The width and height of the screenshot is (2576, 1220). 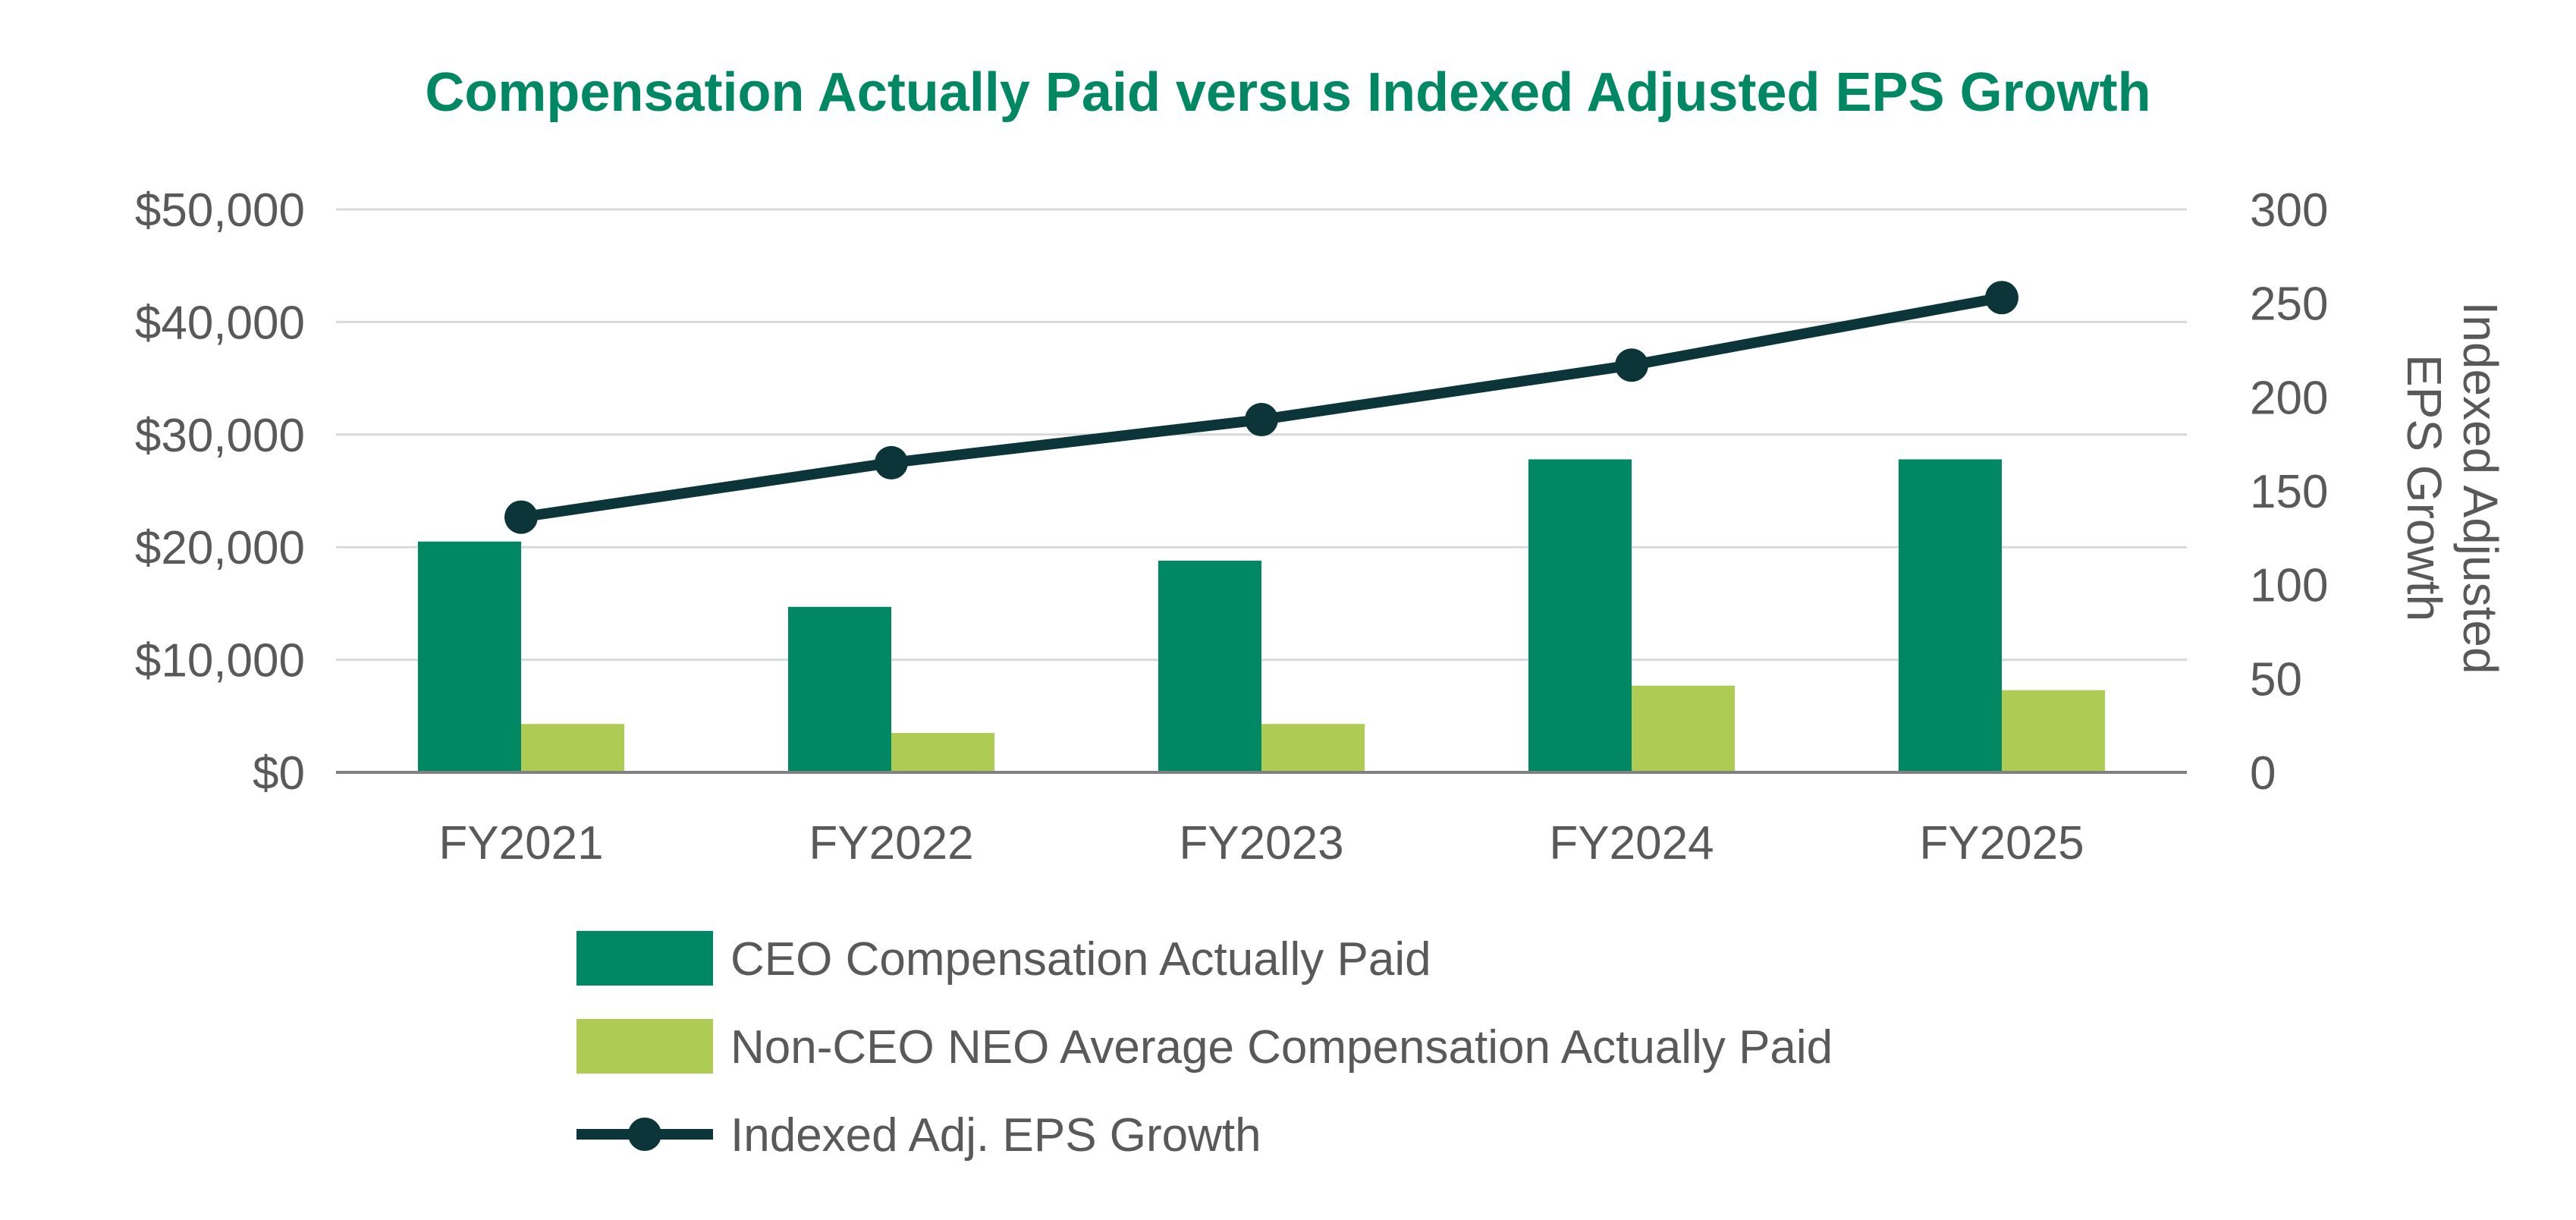 I want to click on legend-swatch-eps-line, so click(x=644, y=1135).